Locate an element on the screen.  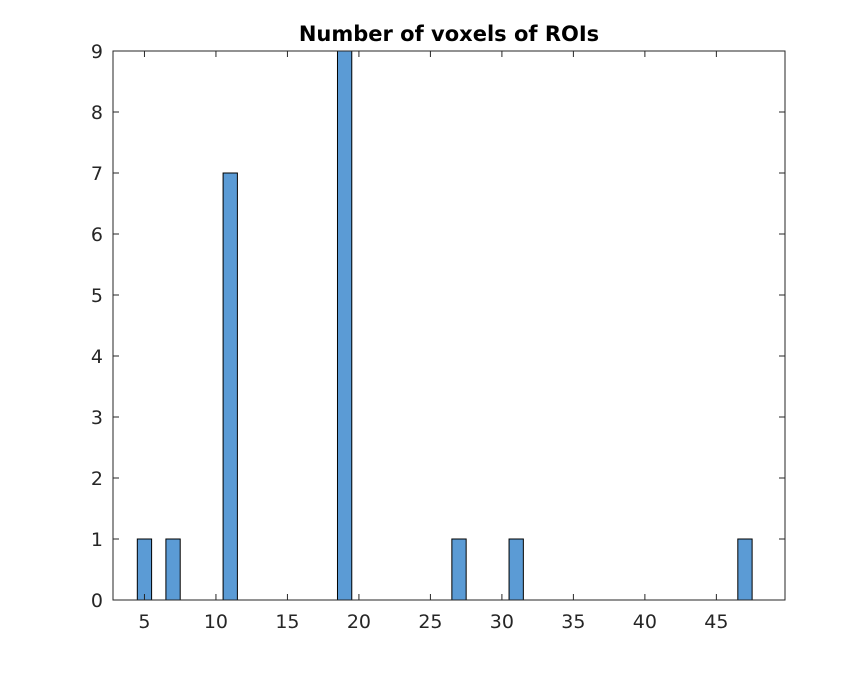
y-tick-label-0: 0 is located at coordinates (97, 601).